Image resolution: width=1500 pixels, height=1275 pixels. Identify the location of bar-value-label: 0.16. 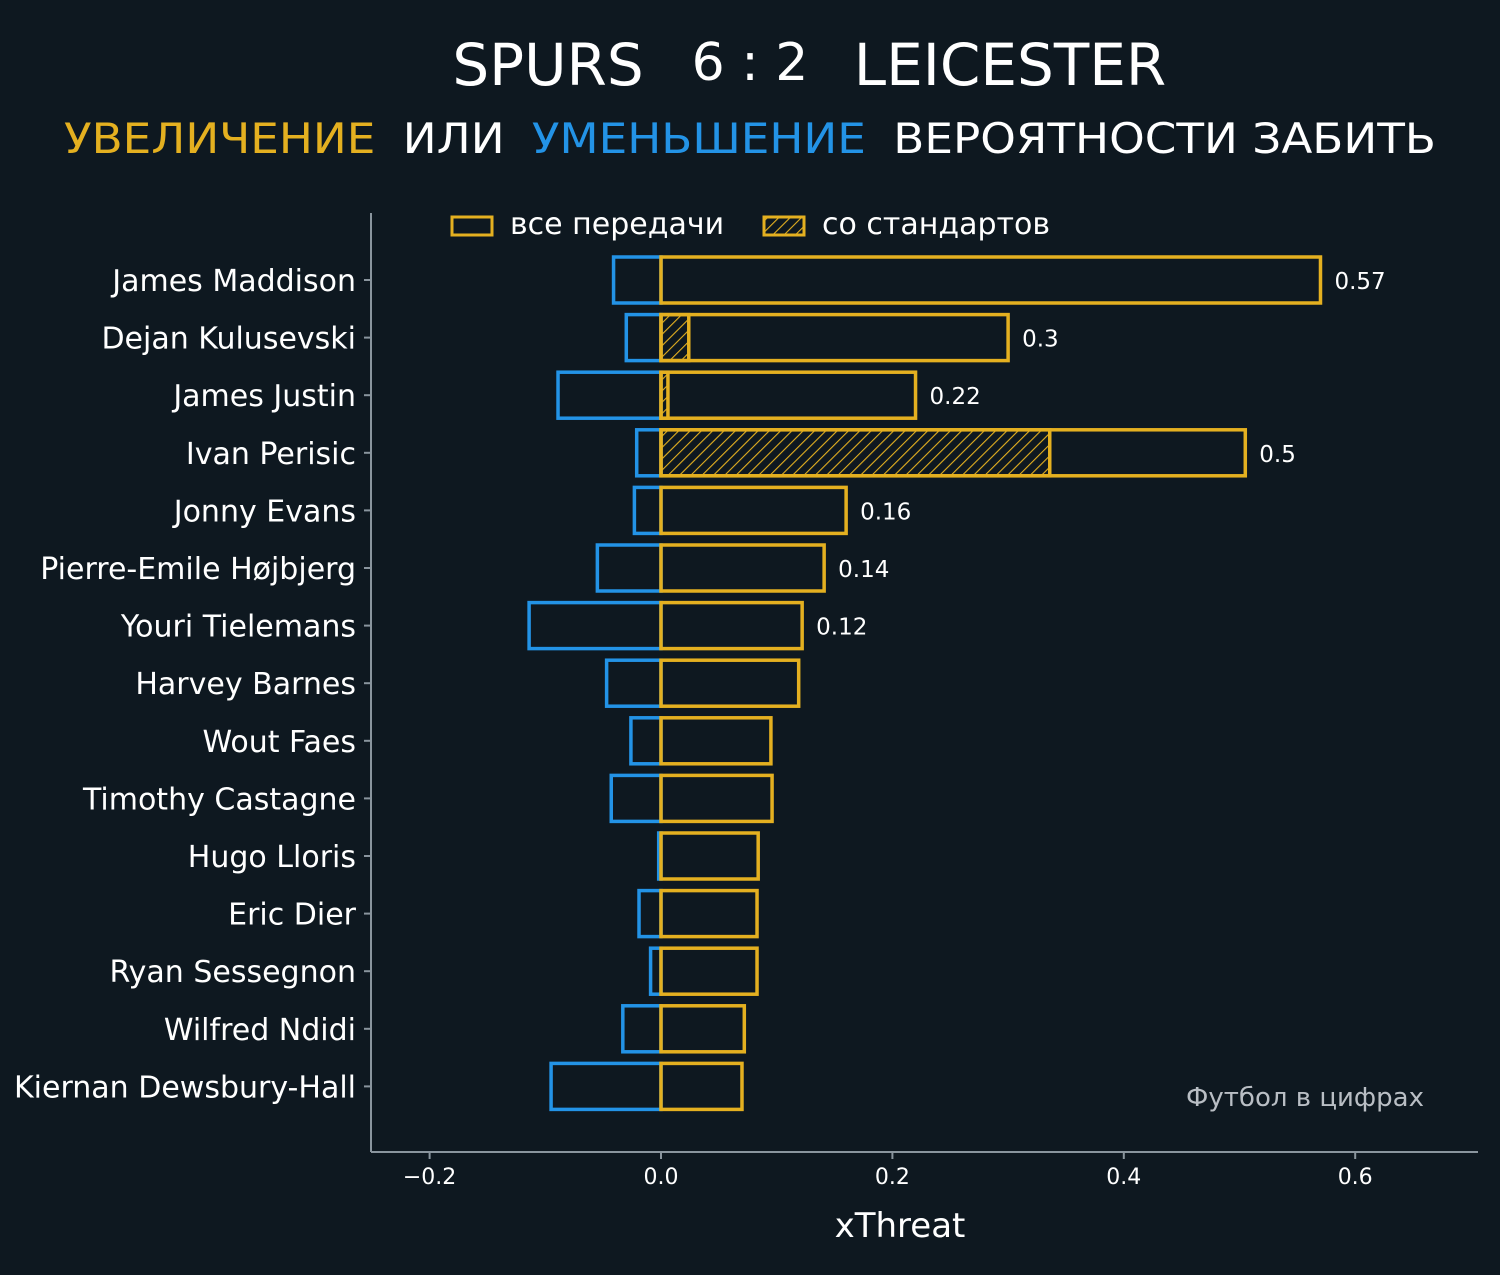
(885, 512).